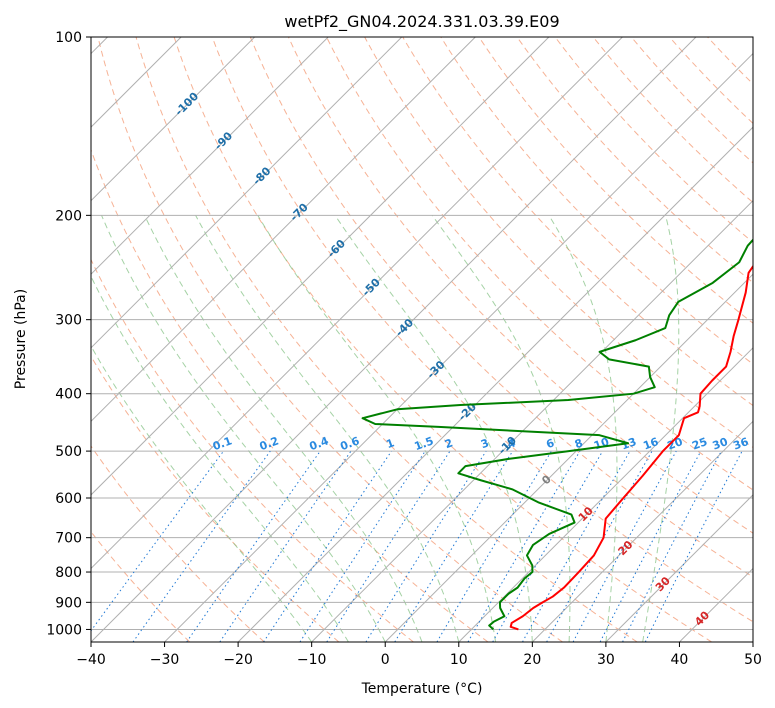 The width and height of the screenshot is (775, 708). What do you see at coordinates (68, 216) in the screenshot?
I see `y-tick-label: 200` at bounding box center [68, 216].